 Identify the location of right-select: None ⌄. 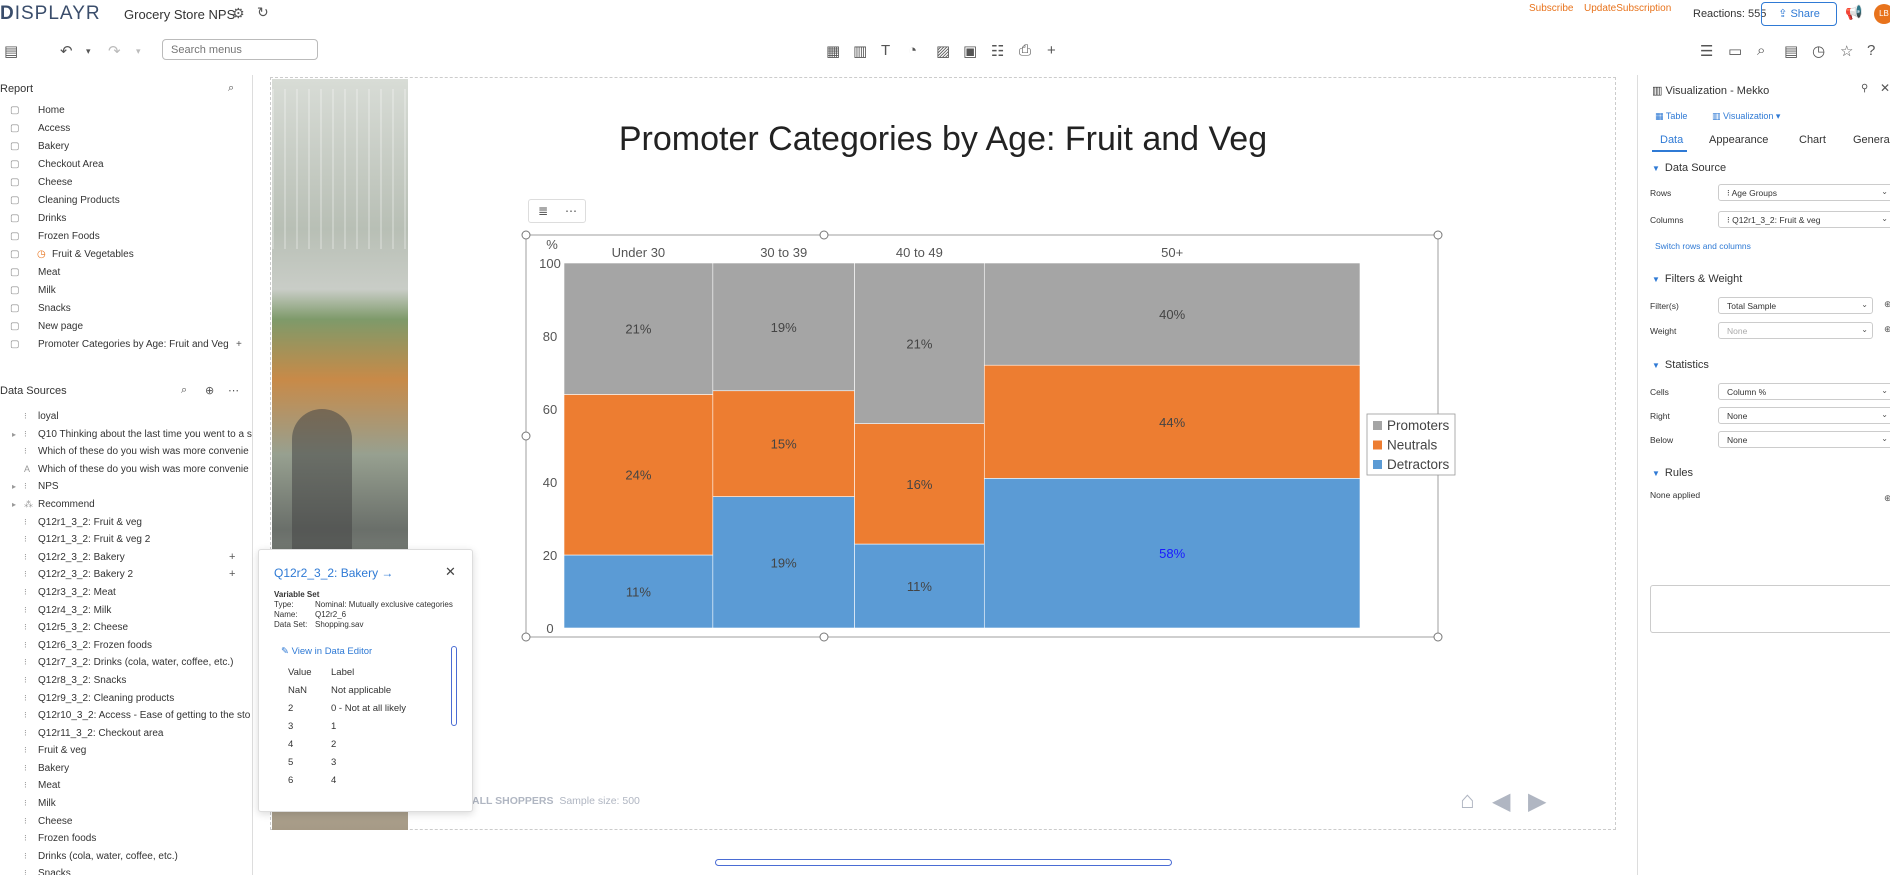
(1804, 415).